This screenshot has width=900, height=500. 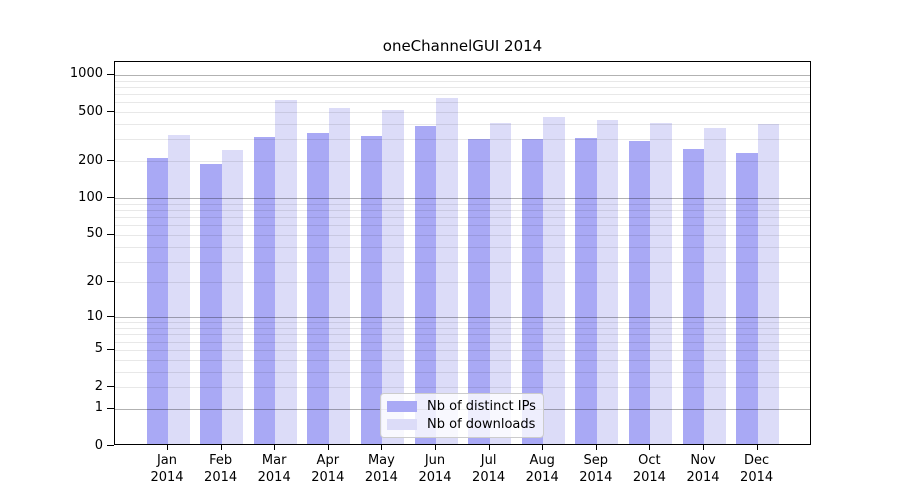 What do you see at coordinates (757, 469) in the screenshot?
I see `x-tick-label-dec: Dec 2014` at bounding box center [757, 469].